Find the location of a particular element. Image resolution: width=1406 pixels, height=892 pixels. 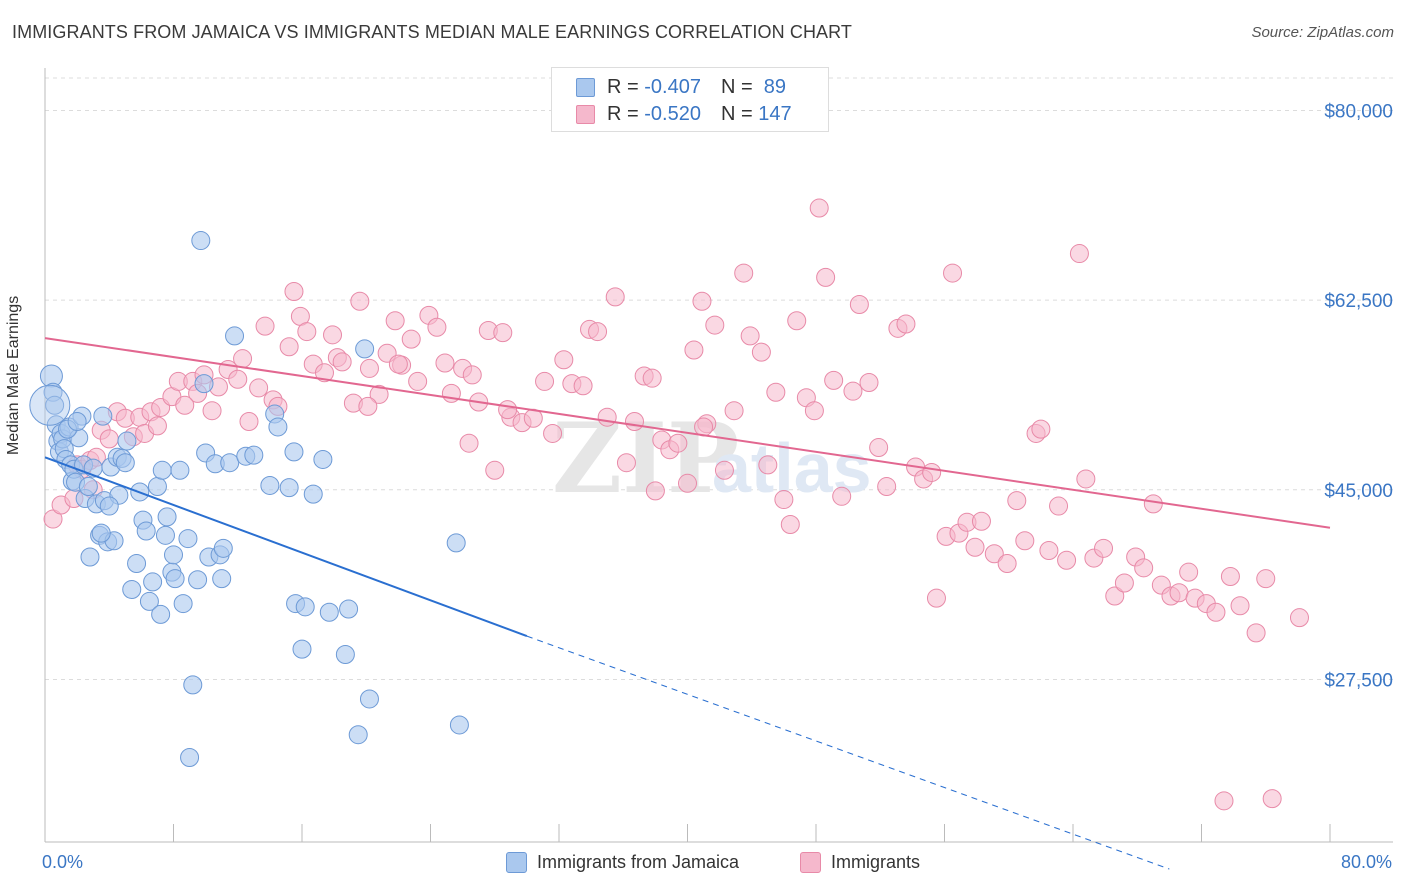

x-tick-label-min: 0.0% is located at coordinates (63, 862).